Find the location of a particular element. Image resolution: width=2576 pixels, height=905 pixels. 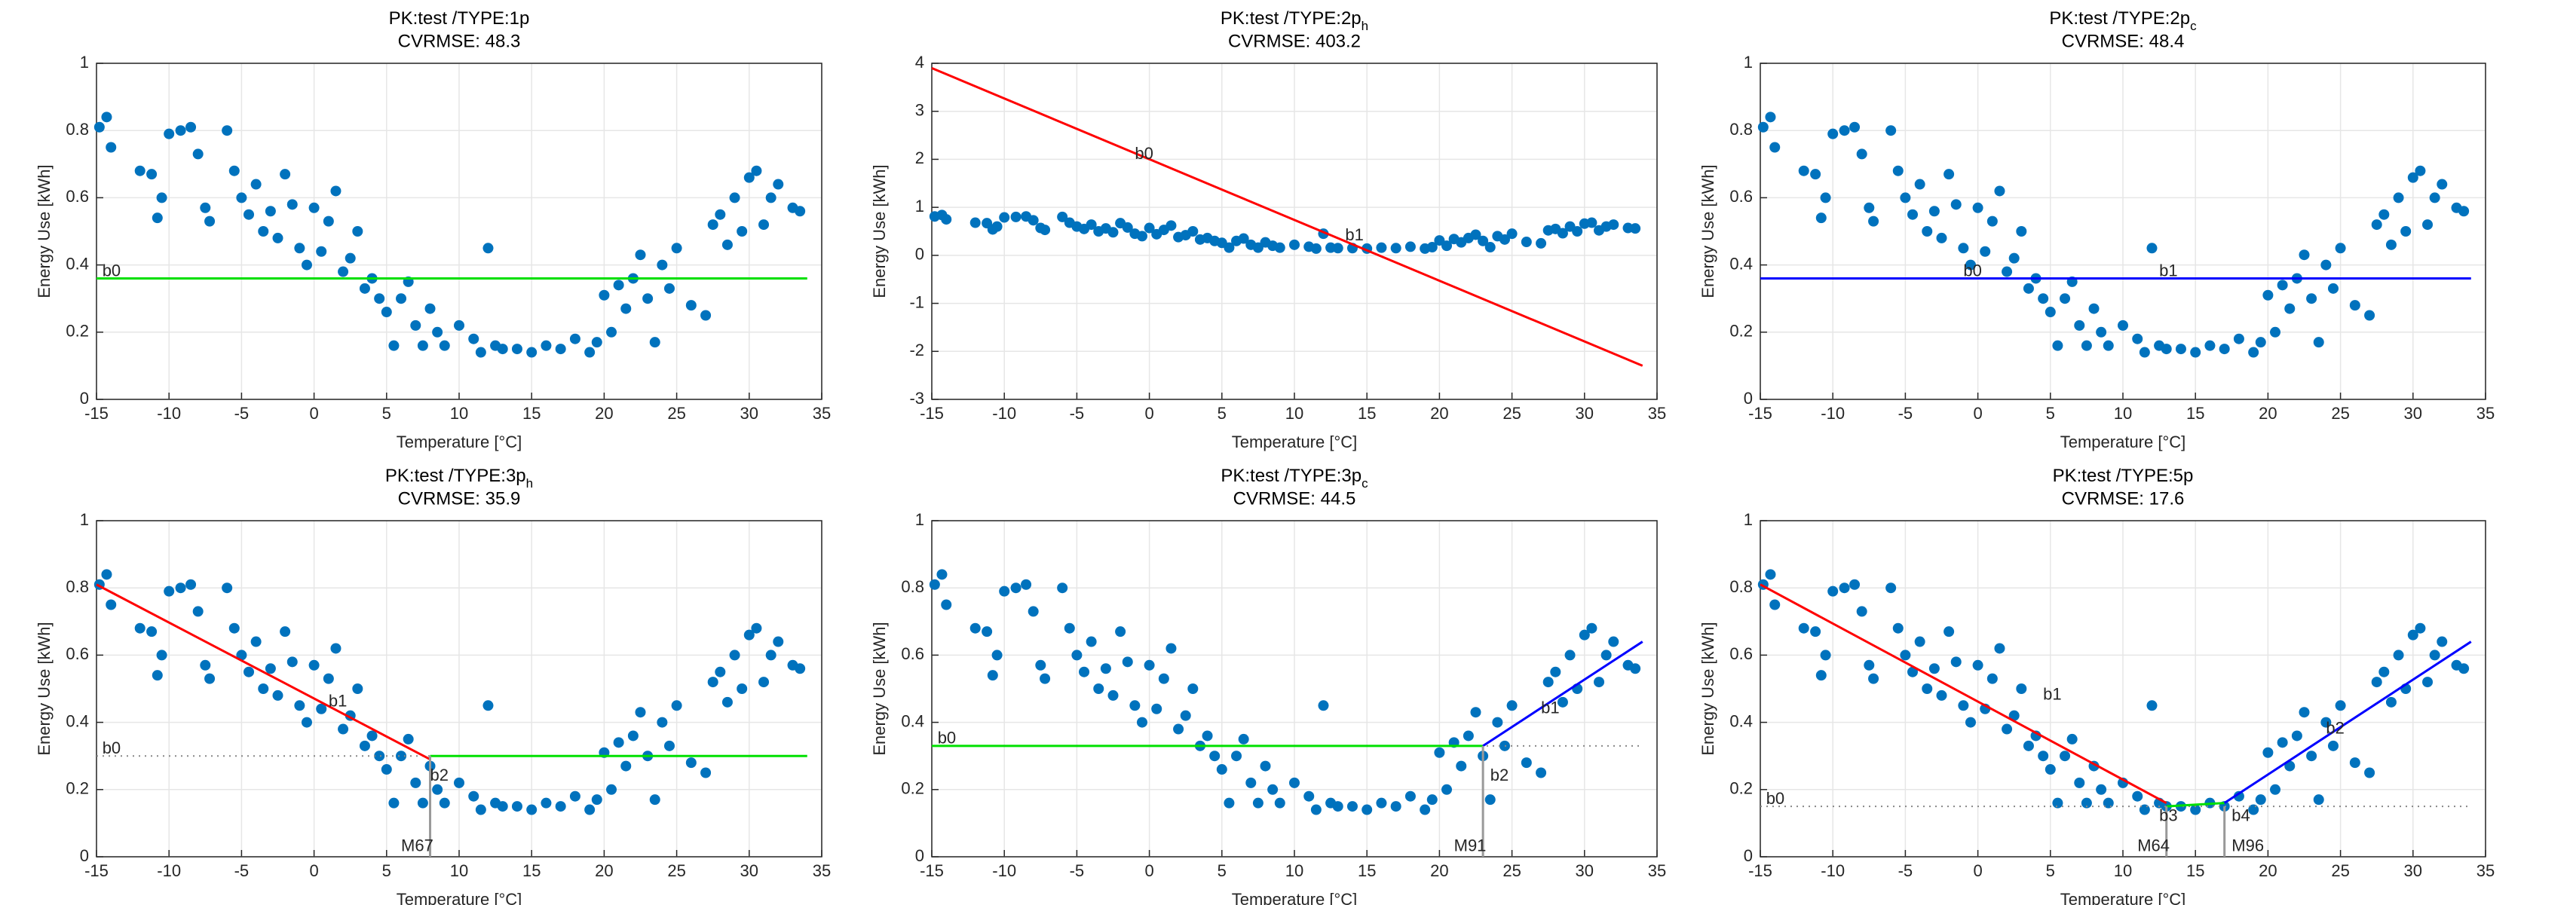

title-subscript: c is located at coordinates (1365, 483).